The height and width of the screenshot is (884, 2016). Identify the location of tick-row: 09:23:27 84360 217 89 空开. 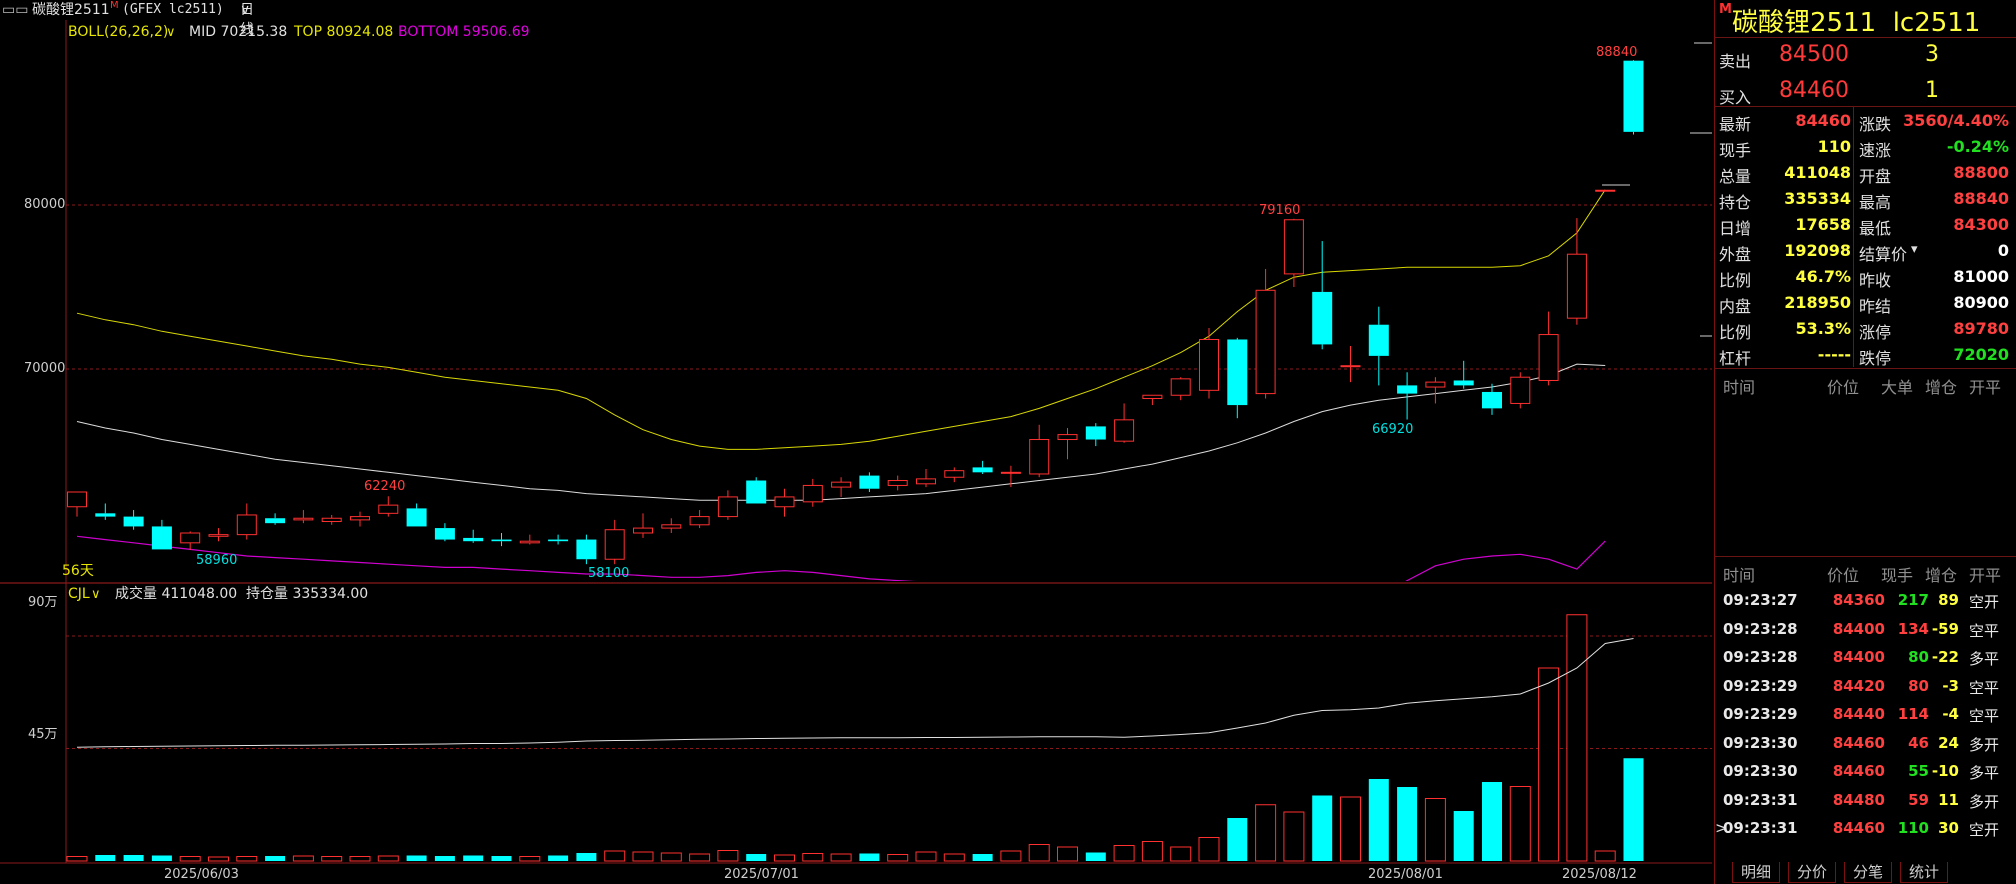
(1865, 600).